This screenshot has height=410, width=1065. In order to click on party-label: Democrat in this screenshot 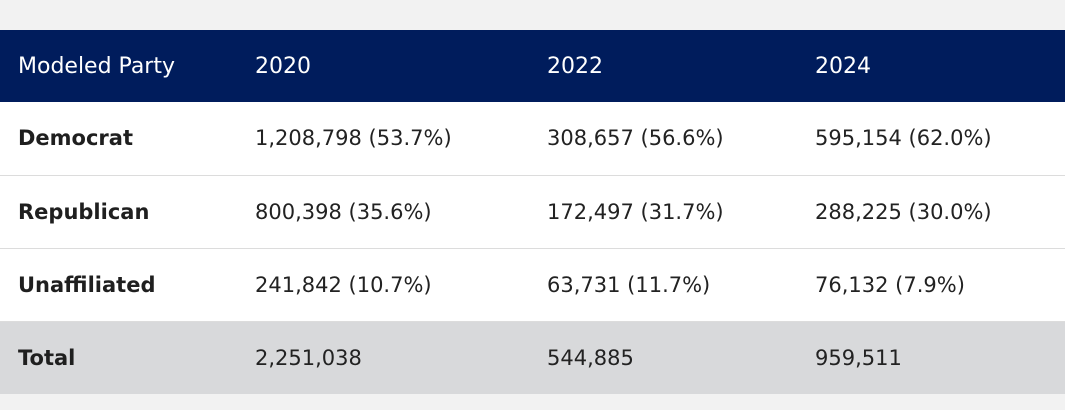, I will do `click(75, 138)`.